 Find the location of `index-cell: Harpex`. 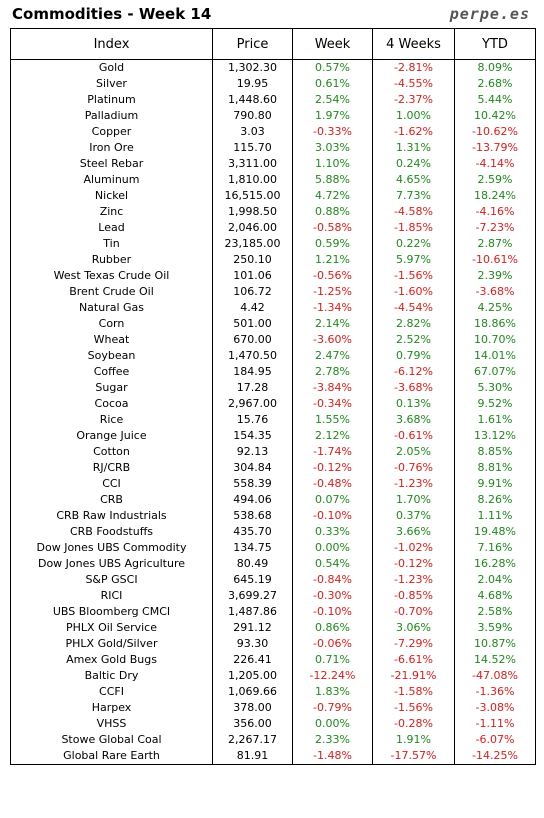

index-cell: Harpex is located at coordinates (111, 708).